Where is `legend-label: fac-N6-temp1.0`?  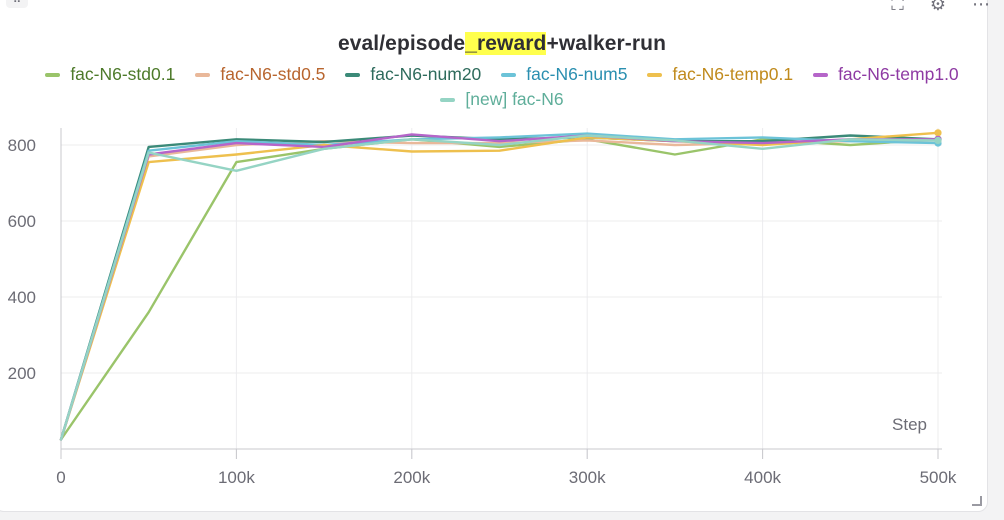
legend-label: fac-N6-temp1.0 is located at coordinates (898, 74).